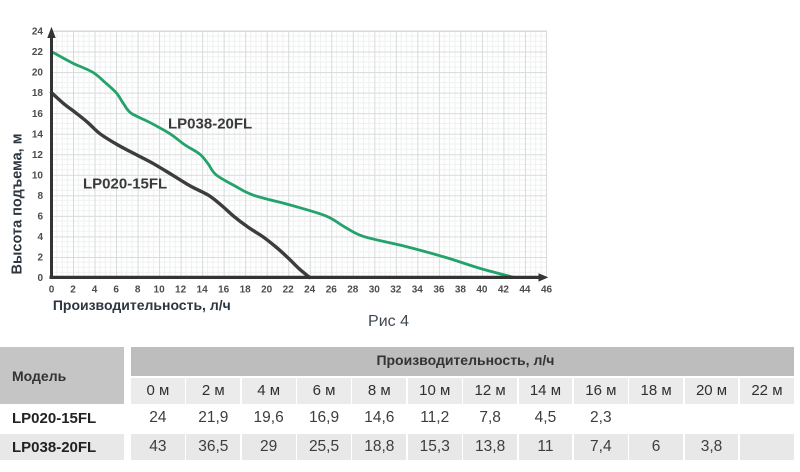 This screenshot has height=472, width=800. What do you see at coordinates (461, 290) in the screenshot?
I see `svg-text: 38` at bounding box center [461, 290].